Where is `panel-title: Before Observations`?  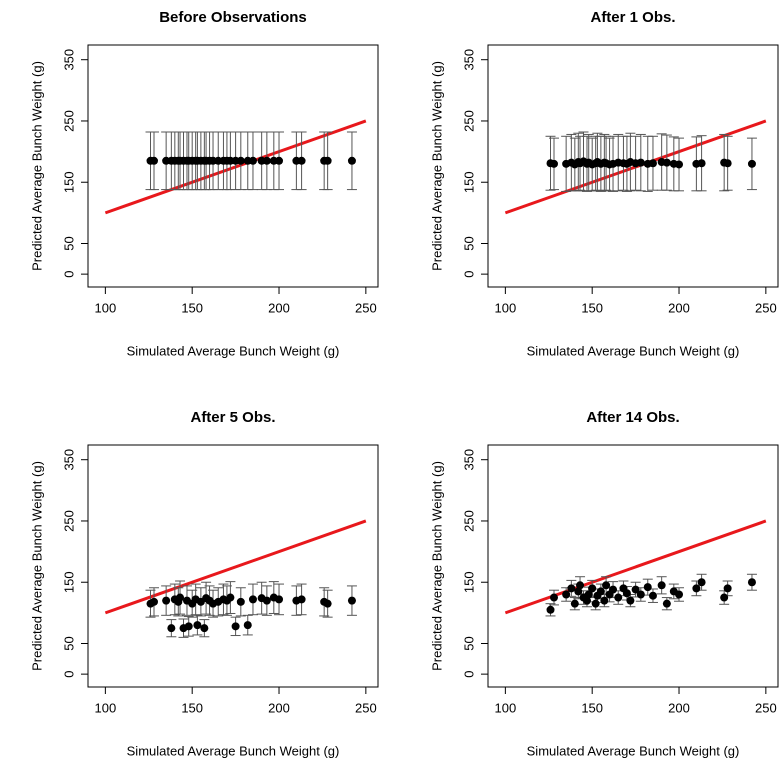
panel-title: Before Observations is located at coordinates (233, 17).